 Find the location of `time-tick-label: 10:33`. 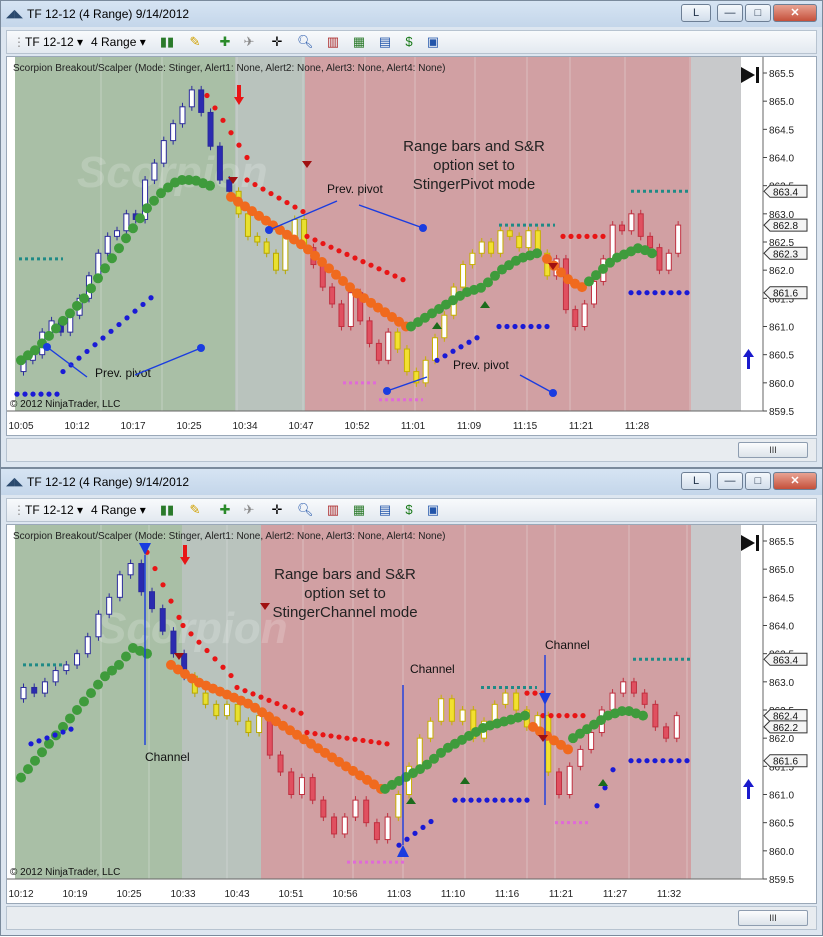

time-tick-label: 10:33 is located at coordinates (182, 894).